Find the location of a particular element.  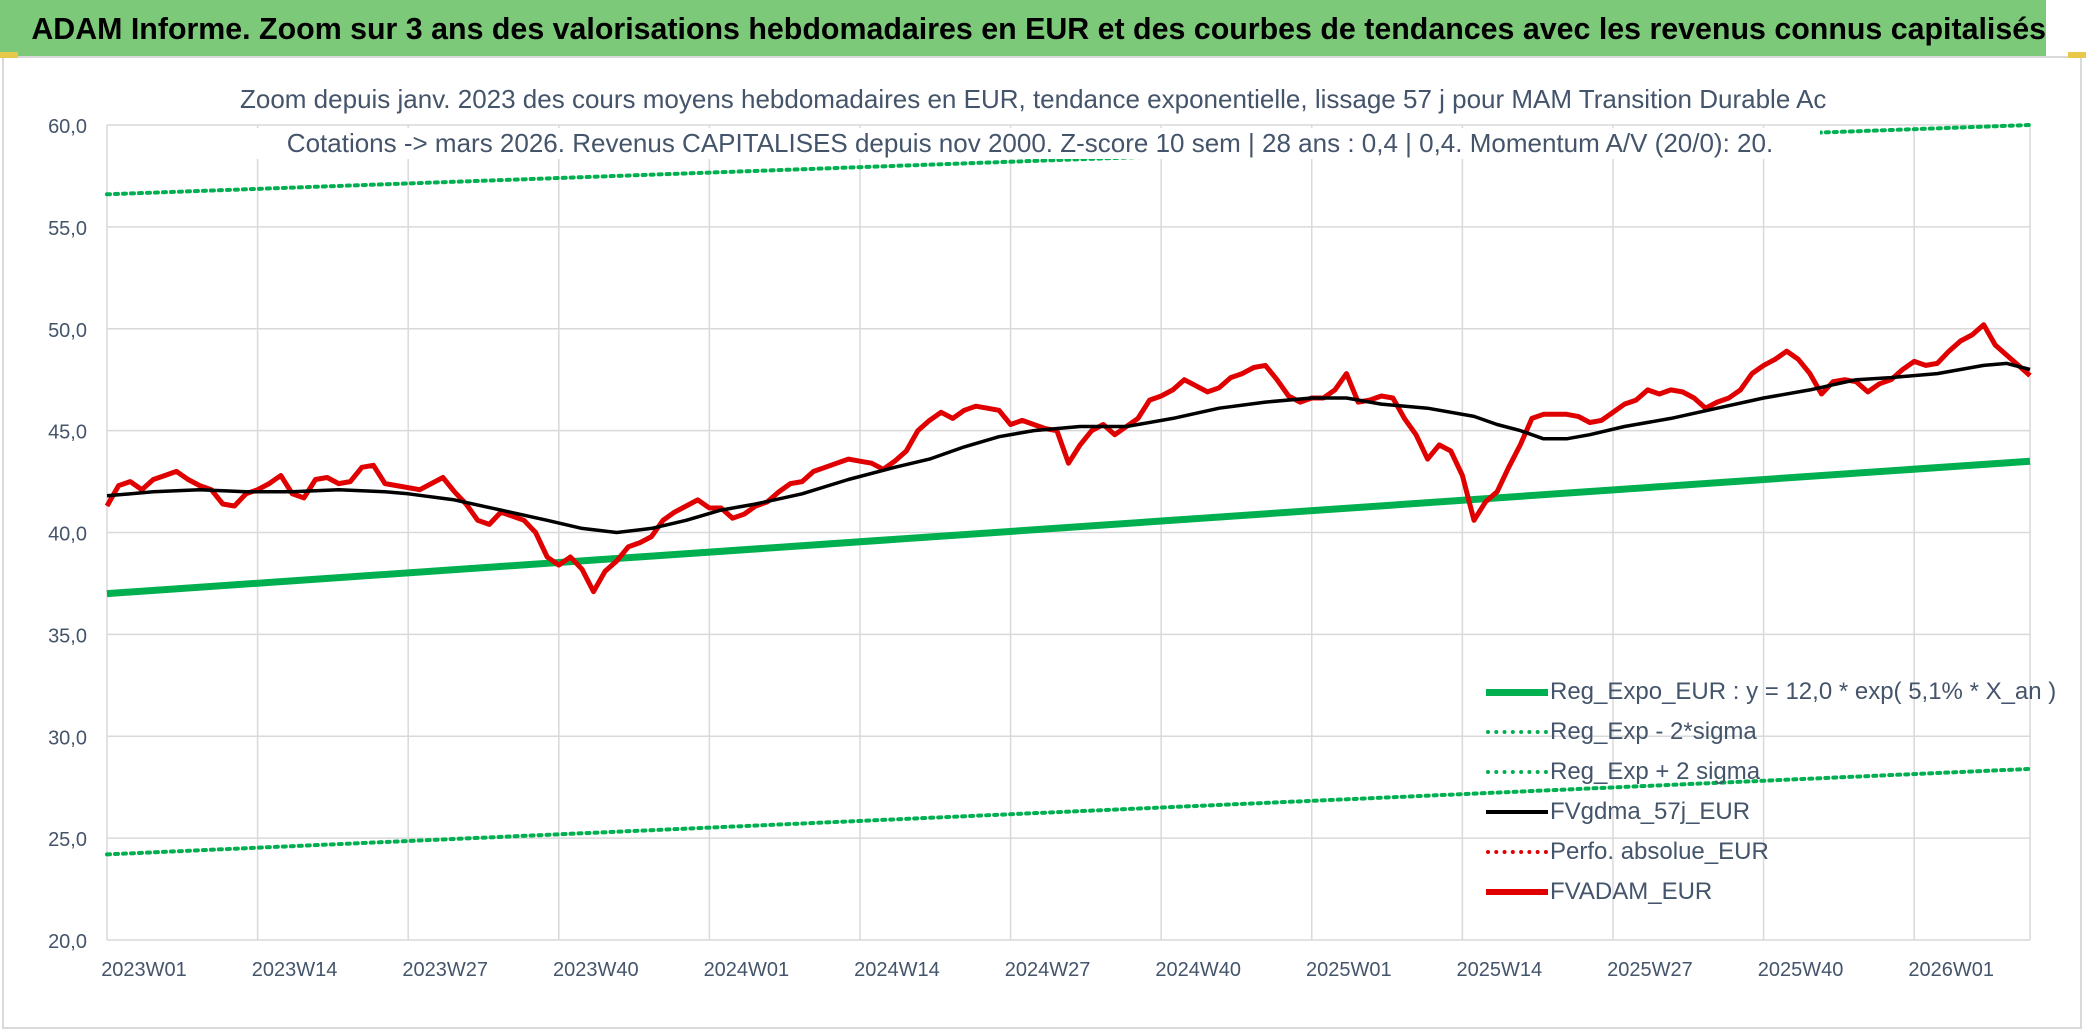

y-axis-tick-labels: 20,0 25,0 30,0 35,0 40,0 45,0 50,0 55,0 60,0 is located at coordinates (67, 534).